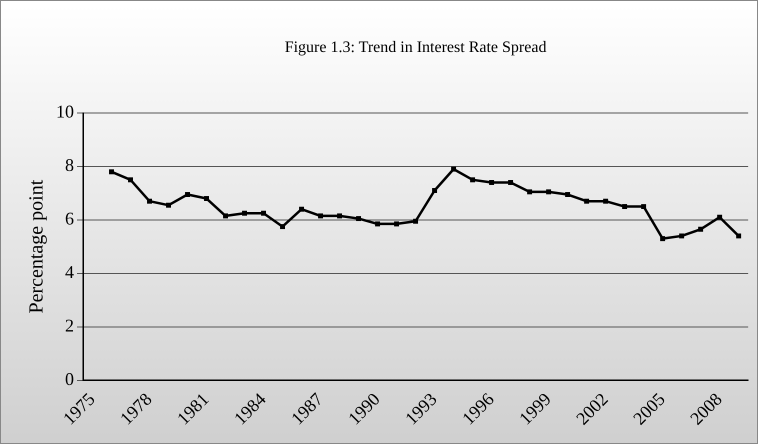  I want to click on y-tick-label: 10, so click(65, 112).